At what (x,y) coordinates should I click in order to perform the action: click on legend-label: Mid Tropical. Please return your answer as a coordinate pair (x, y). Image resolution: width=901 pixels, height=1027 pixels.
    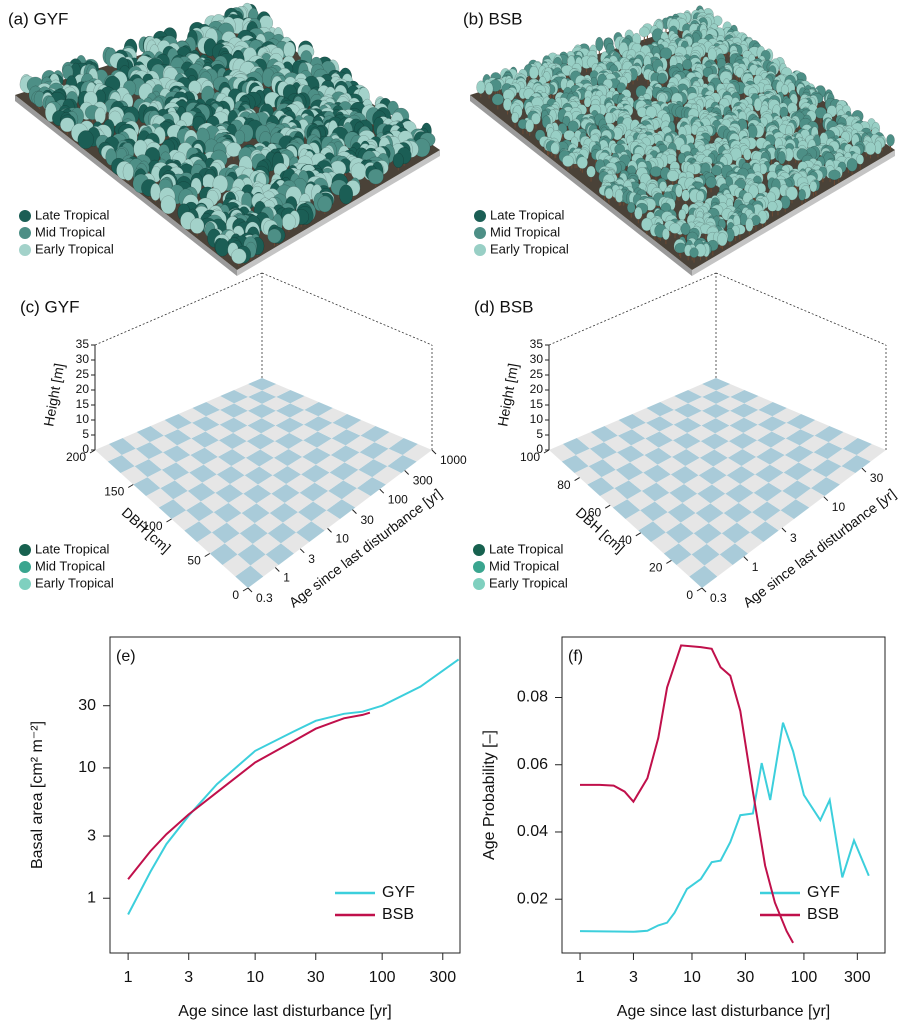
    Looking at the image, I should click on (70, 231).